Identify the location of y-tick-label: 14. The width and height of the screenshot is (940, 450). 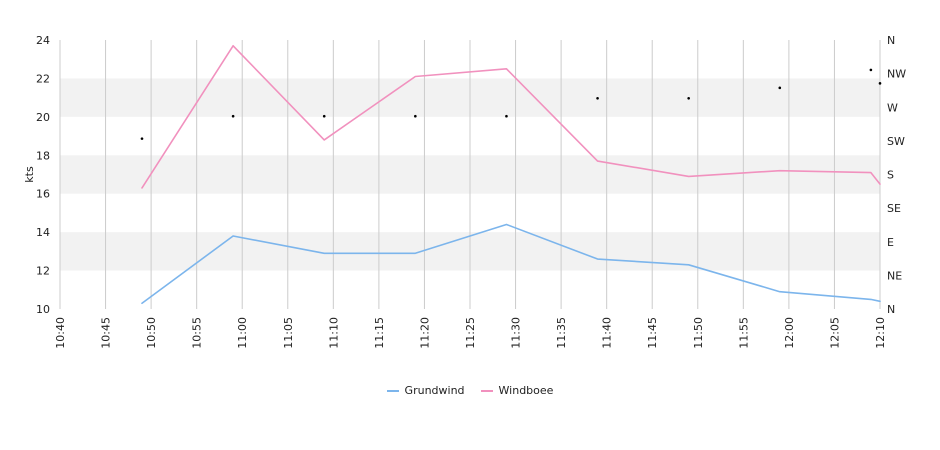
(43, 232).